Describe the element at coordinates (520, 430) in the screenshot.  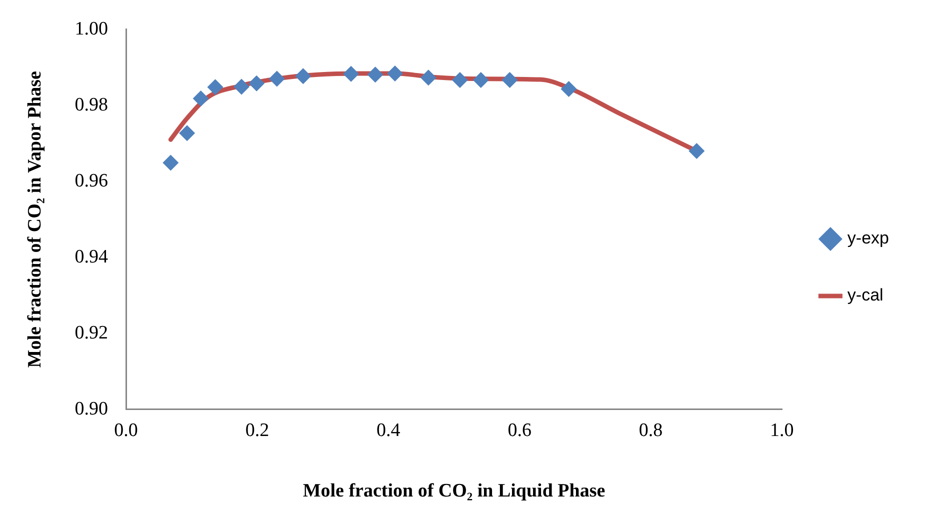
I see `x-tick-label: 0.6` at that location.